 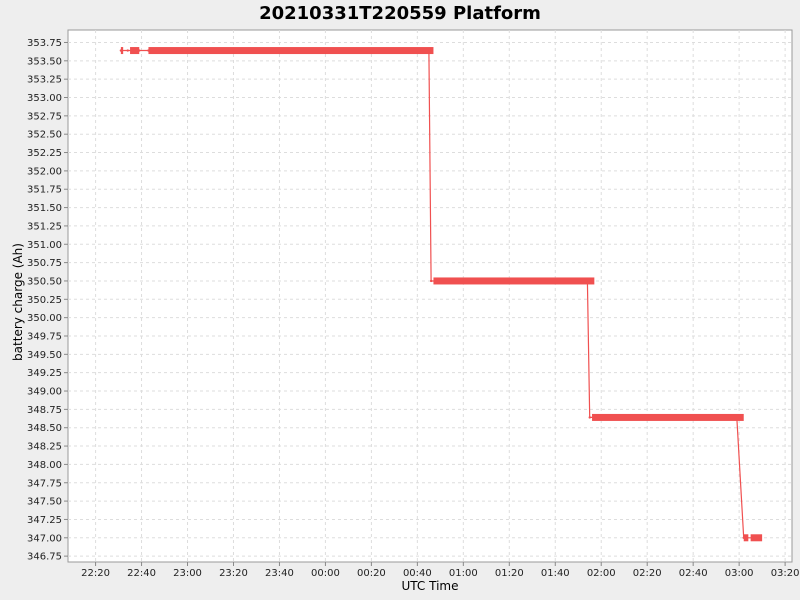 I want to click on y-tick-label: 353.50, so click(x=44, y=61).